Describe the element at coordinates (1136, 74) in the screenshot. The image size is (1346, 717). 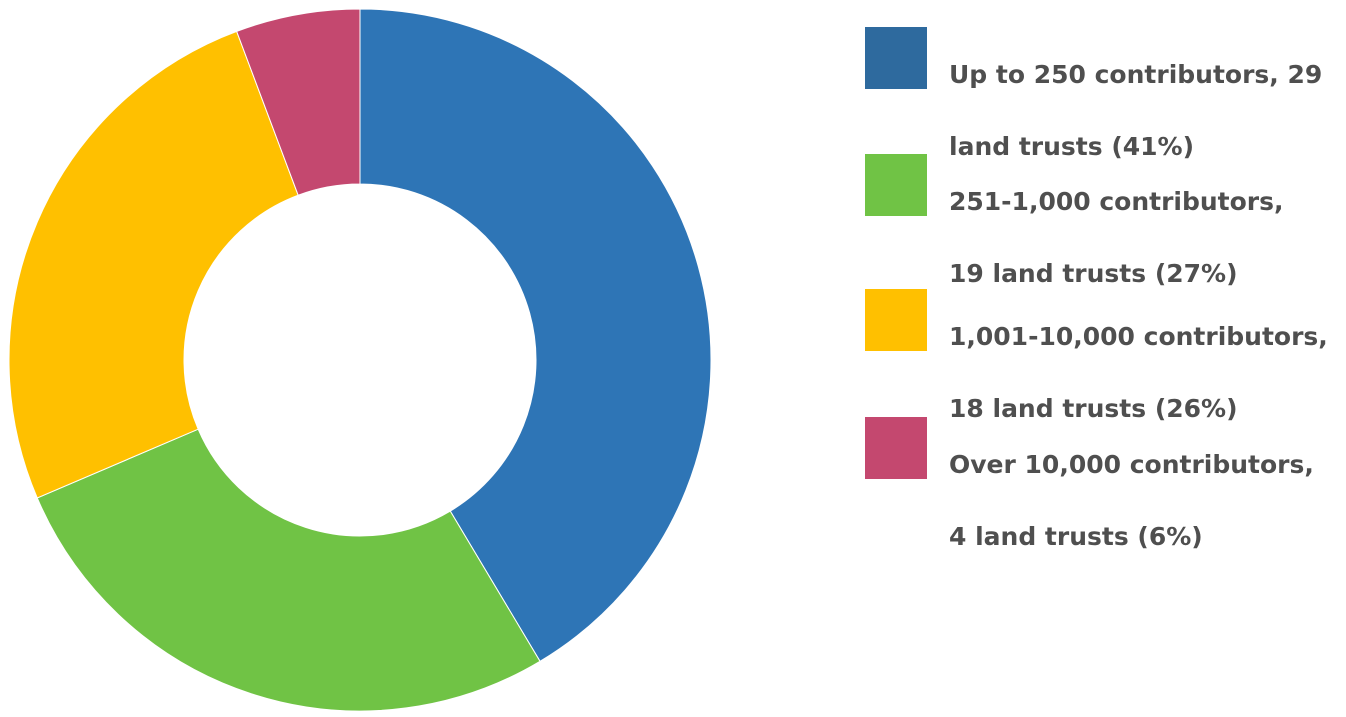
I see `legend-label-line1: Up to 250 contributors, 29` at that location.